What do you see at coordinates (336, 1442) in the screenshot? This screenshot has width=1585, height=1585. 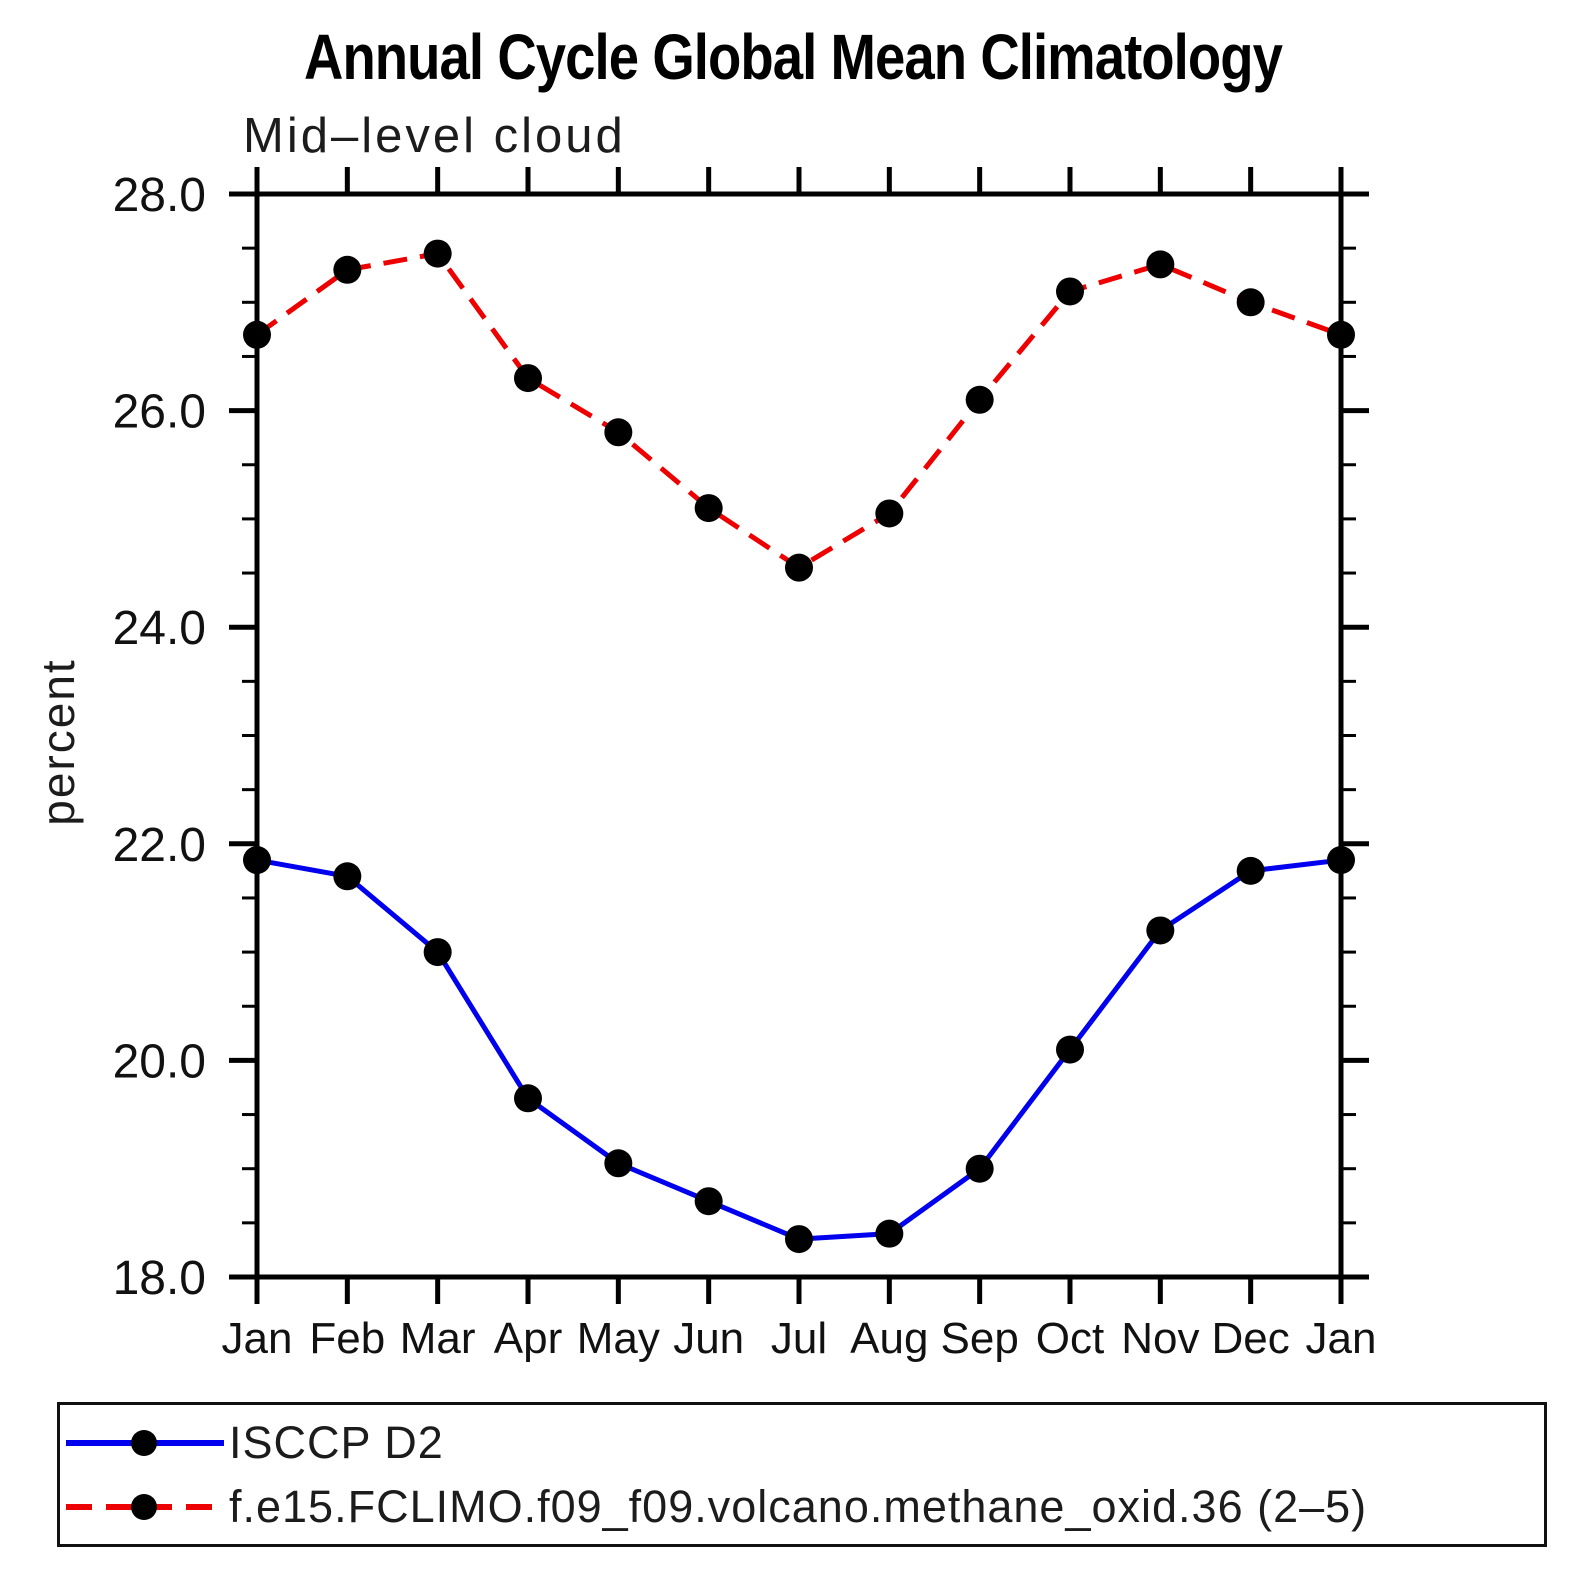 I see `legend-label-isccp: ISCCP D2` at bounding box center [336, 1442].